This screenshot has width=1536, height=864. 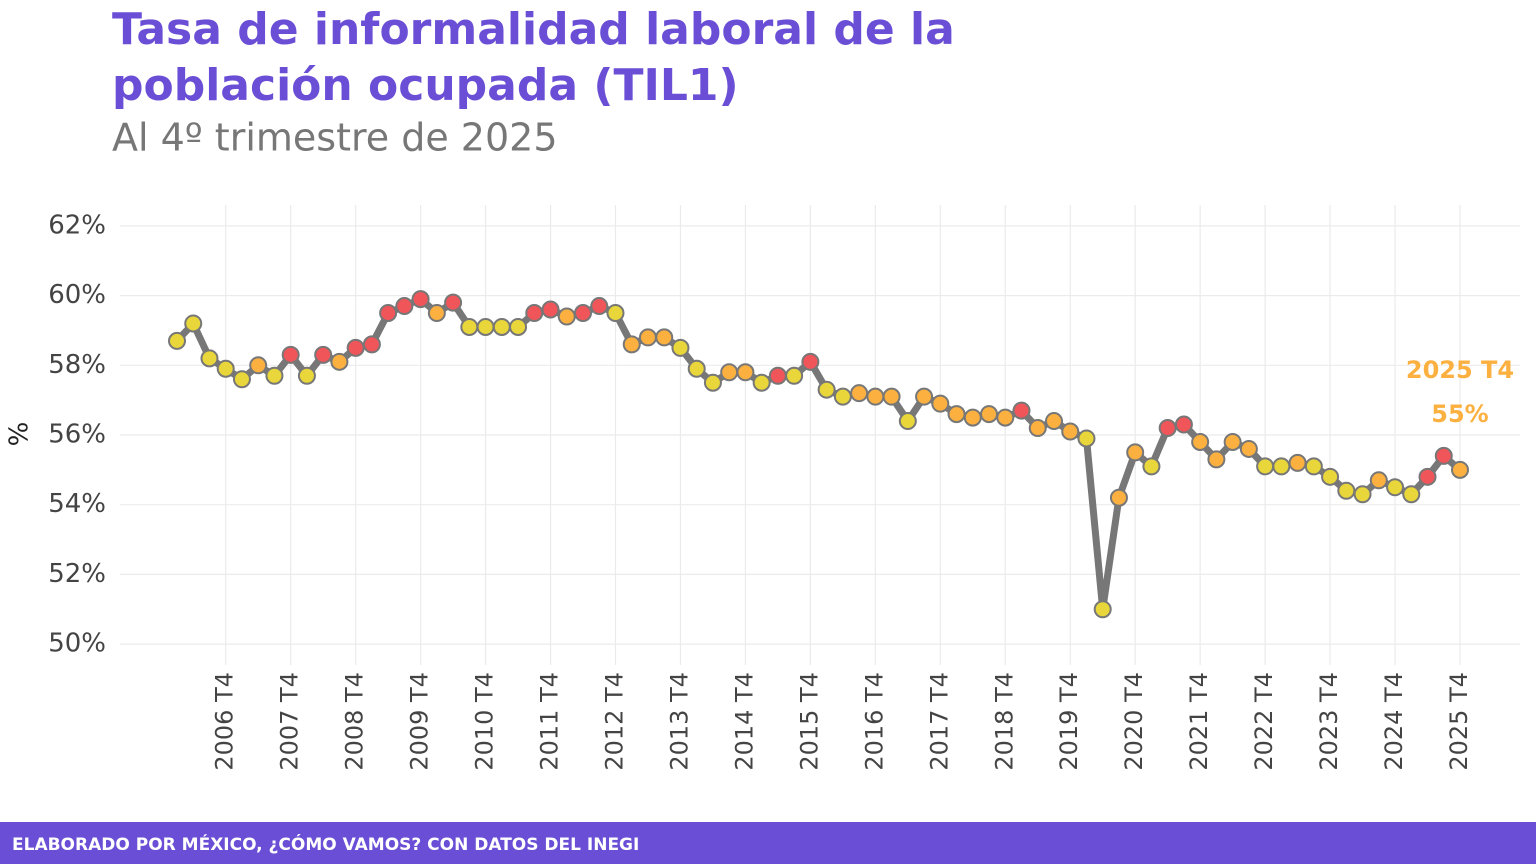 I want to click on annotation: 2025 T4, so click(x=1460, y=370).